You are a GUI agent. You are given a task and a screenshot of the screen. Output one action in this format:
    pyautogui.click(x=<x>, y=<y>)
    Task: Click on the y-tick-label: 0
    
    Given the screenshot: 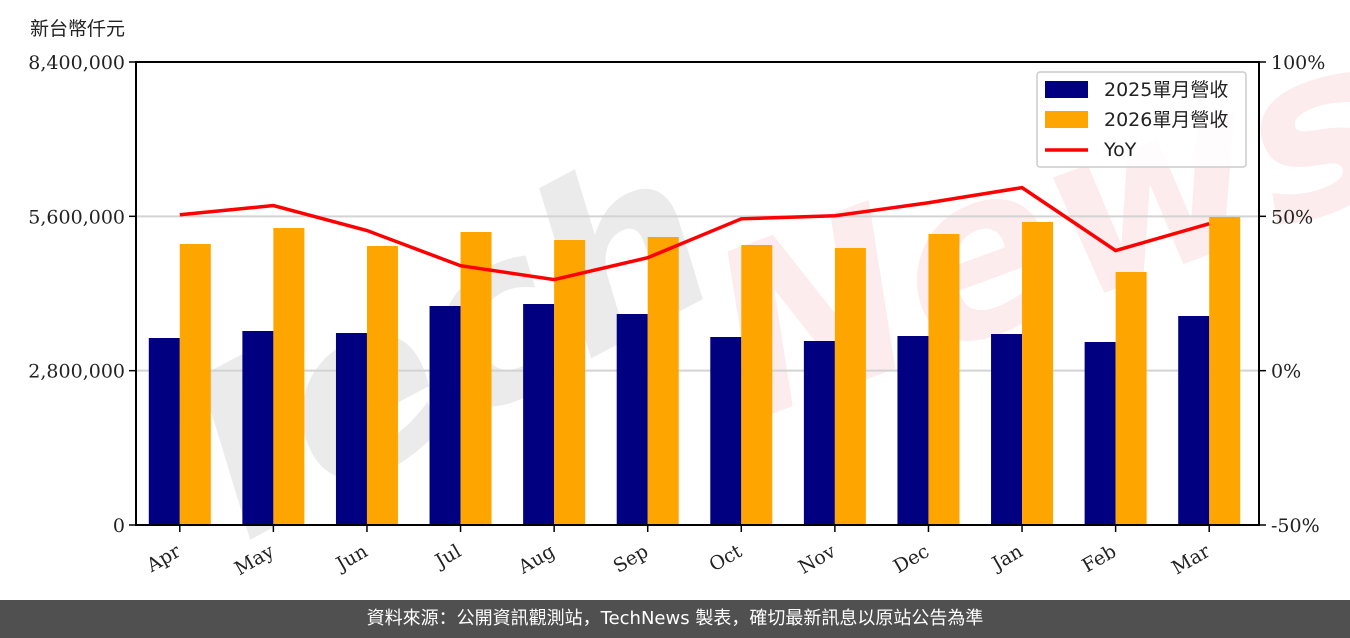 What is the action you would take?
    pyautogui.click(x=119, y=526)
    